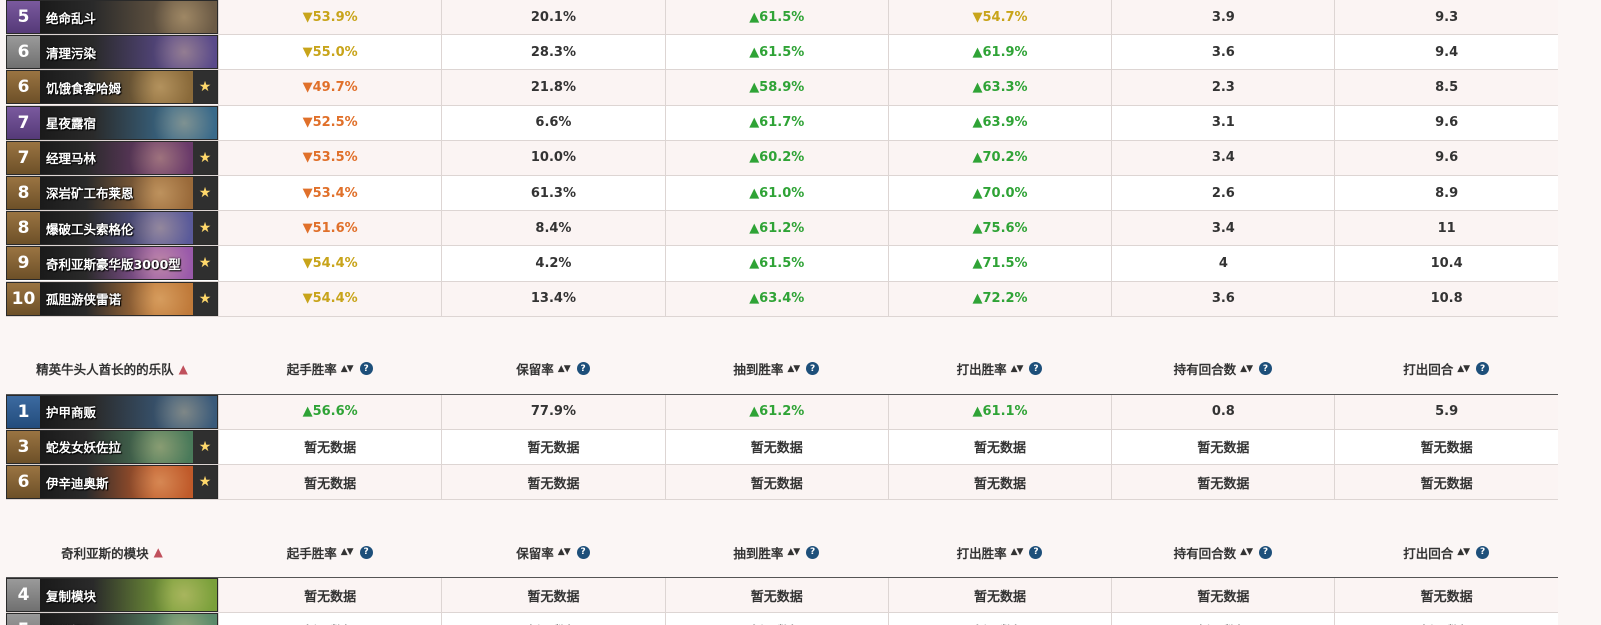  I want to click on card-cost: 4, so click(23, 595).